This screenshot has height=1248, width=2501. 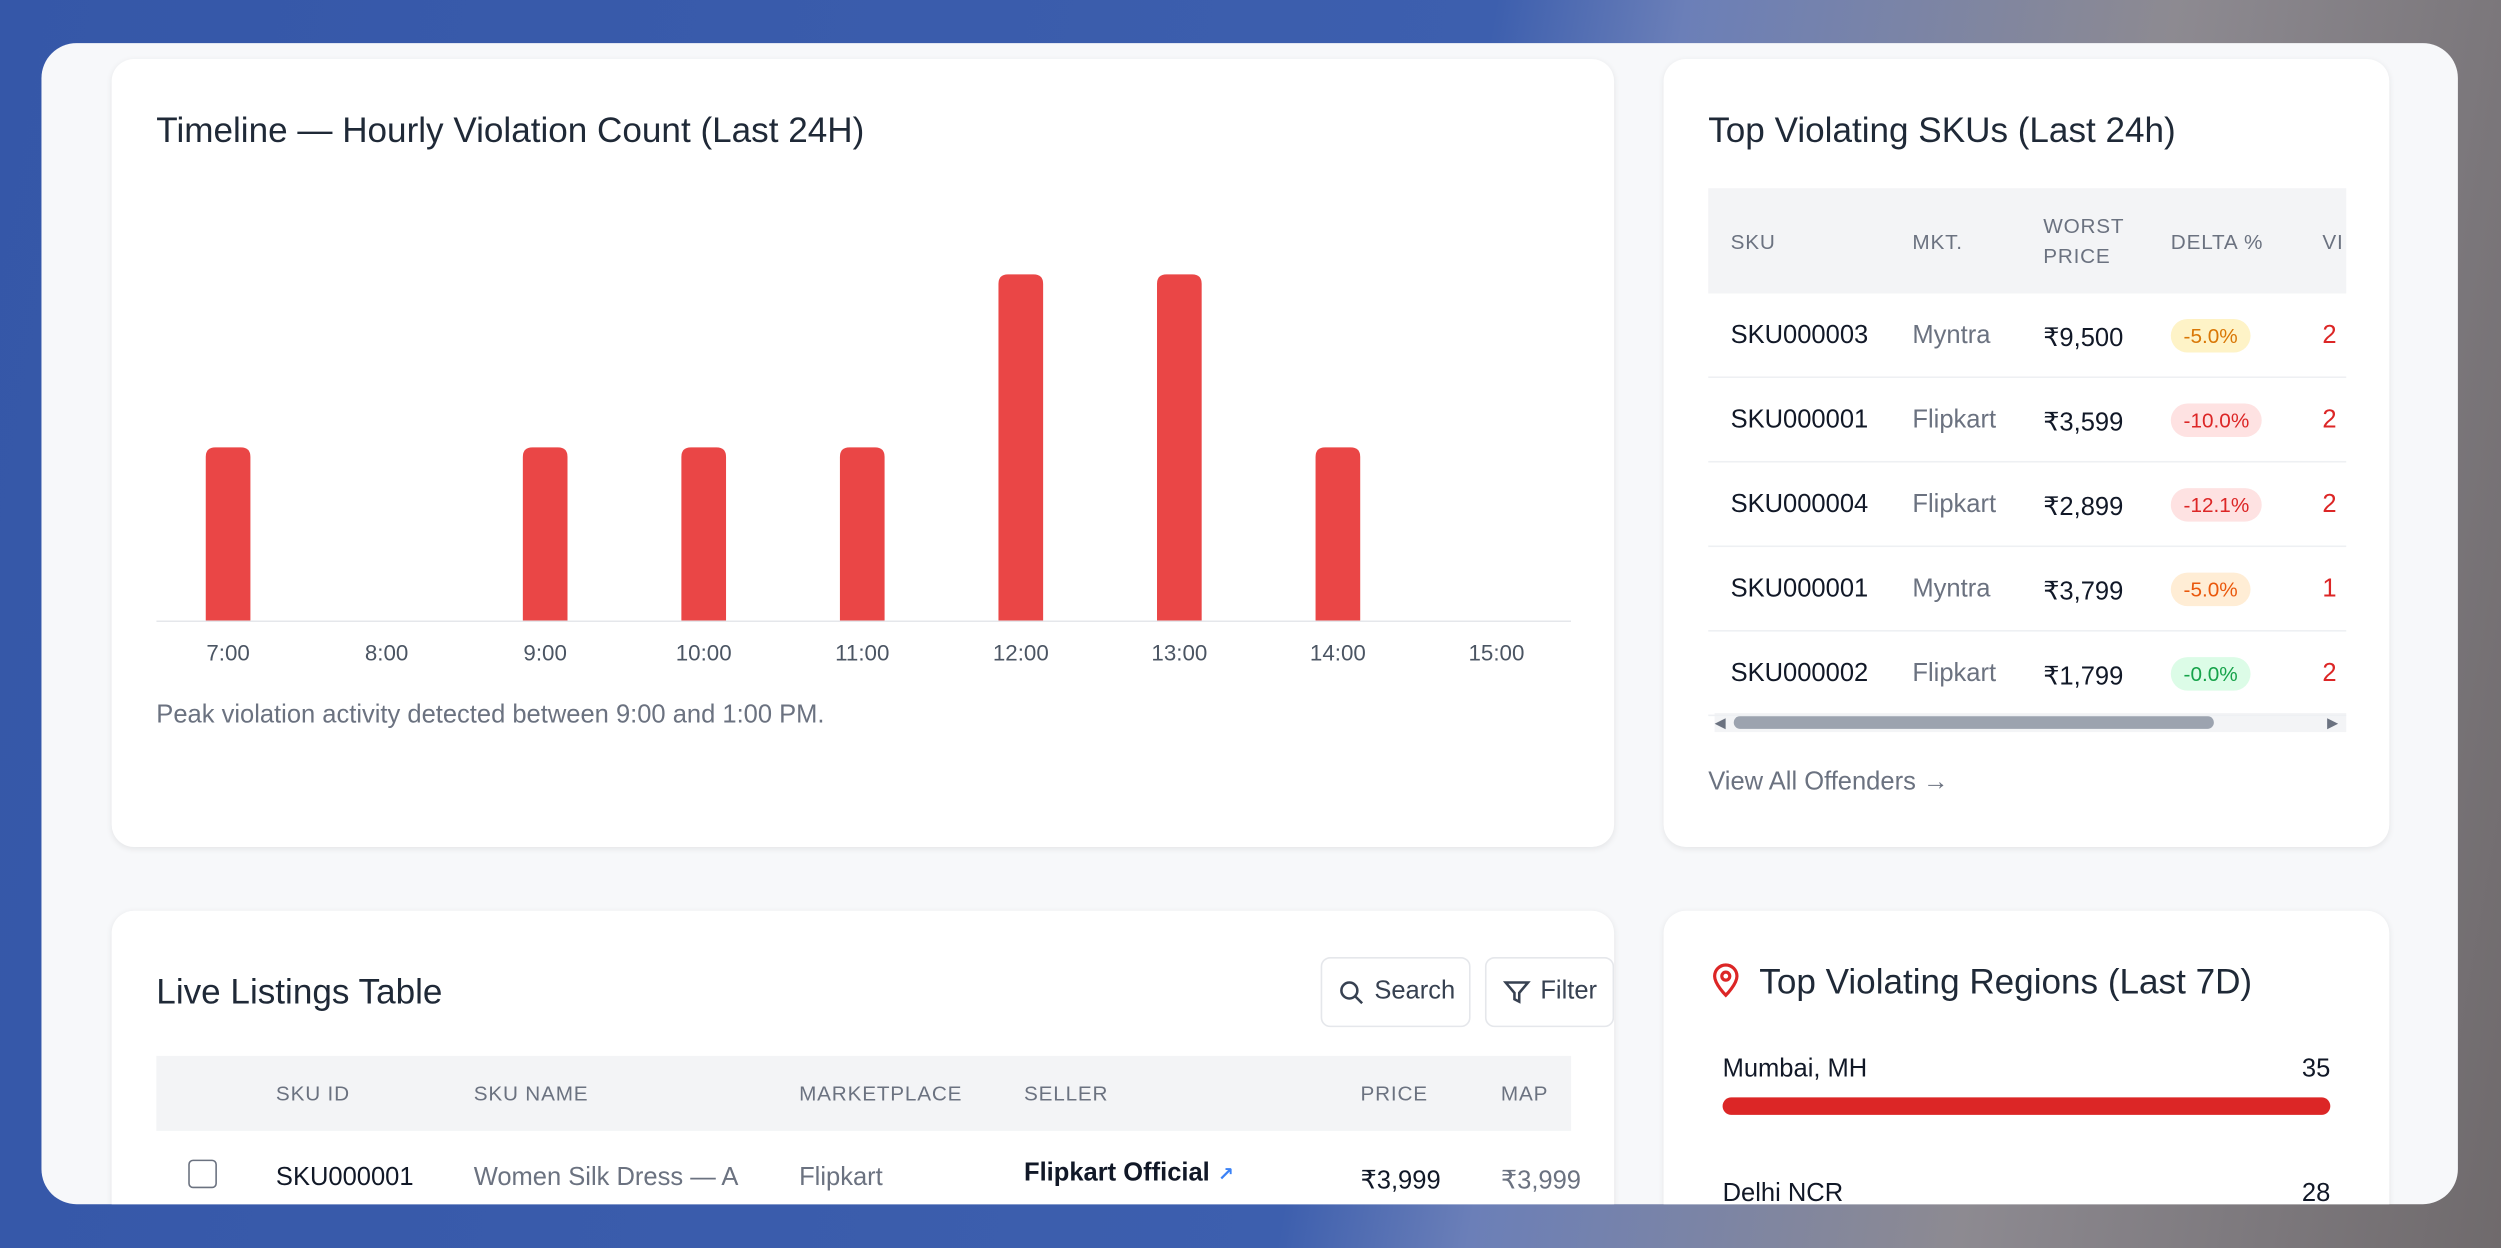 I want to click on column-header: SKU, so click(x=1753, y=241).